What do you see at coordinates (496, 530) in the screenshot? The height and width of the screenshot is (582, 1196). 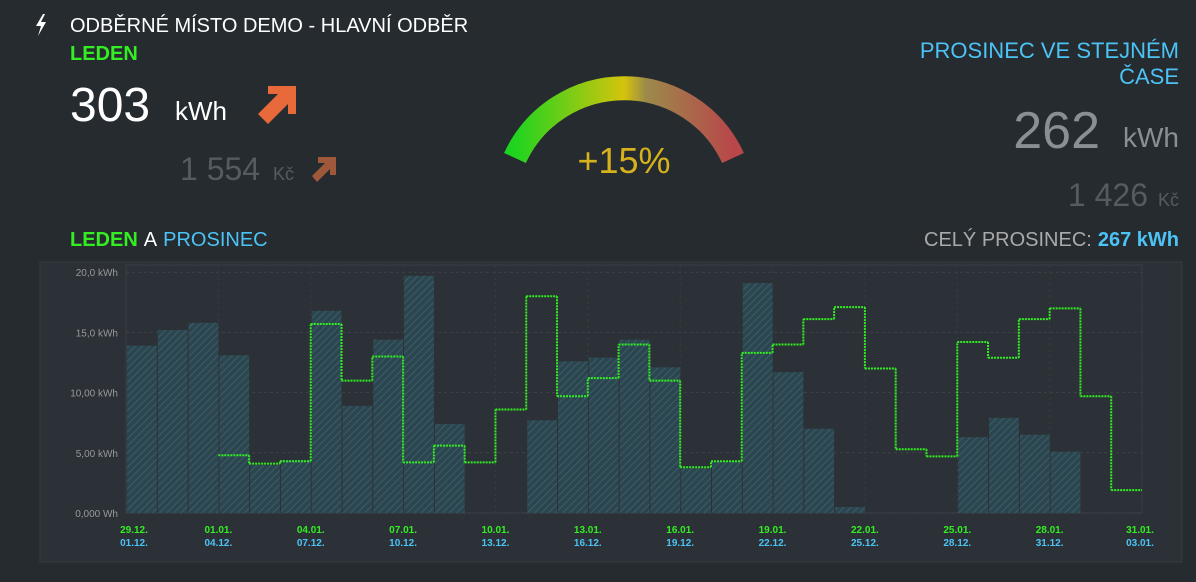 I see `x-tick-label-leden: 10.01.` at bounding box center [496, 530].